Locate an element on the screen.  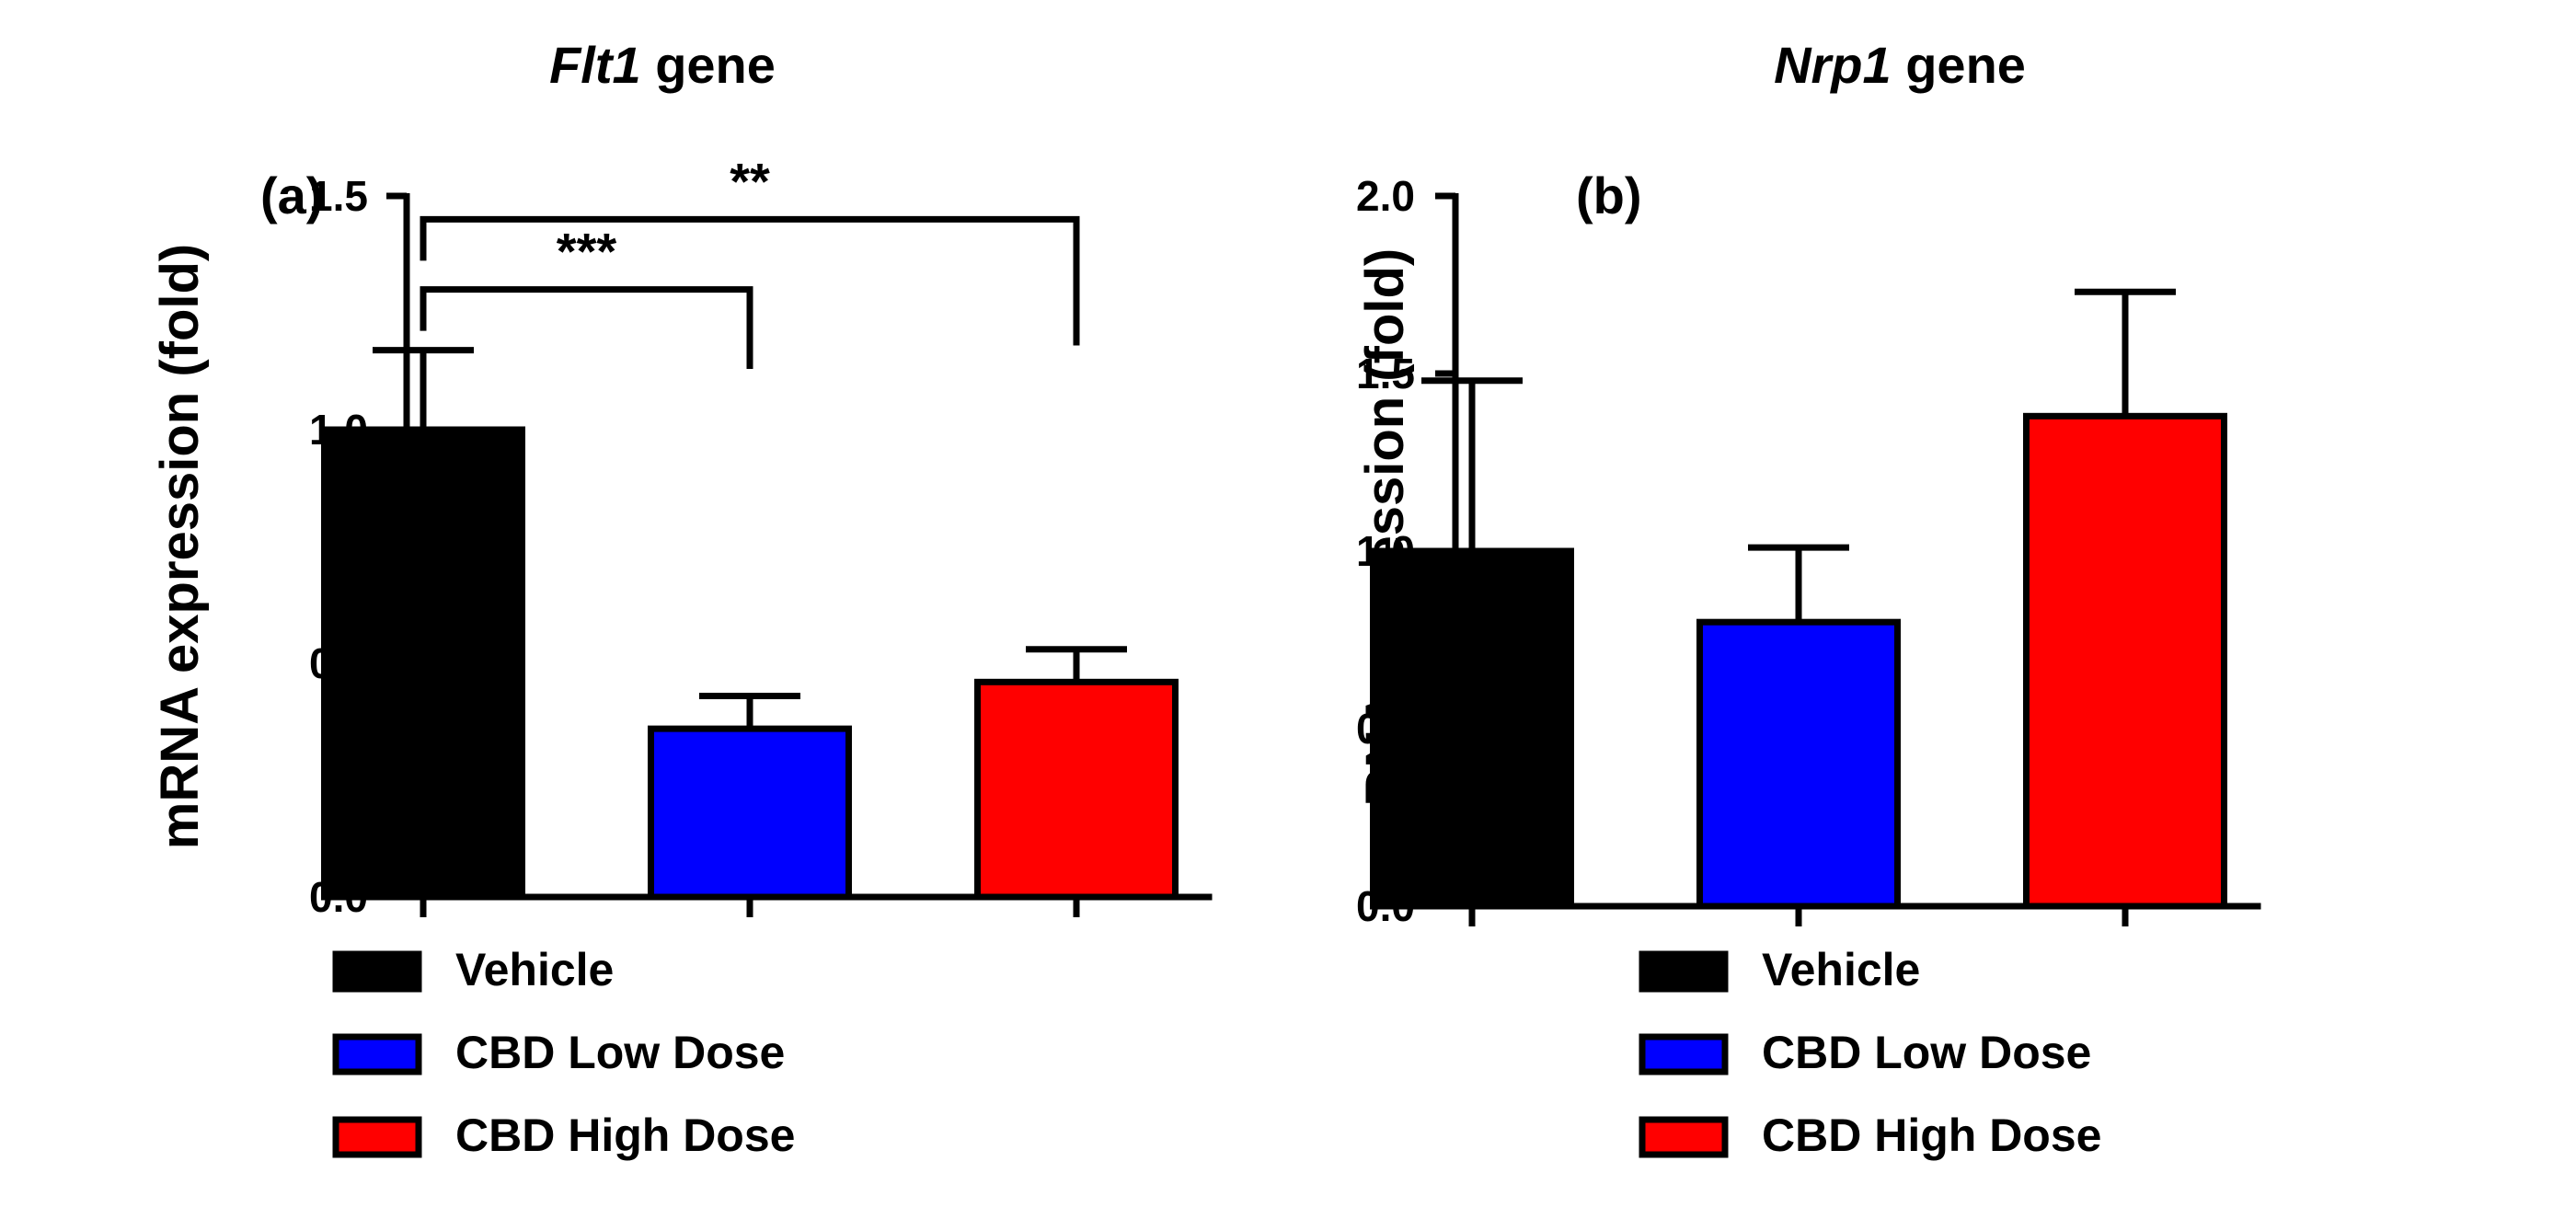
significance-label: ** is located at coordinates (750, 181).